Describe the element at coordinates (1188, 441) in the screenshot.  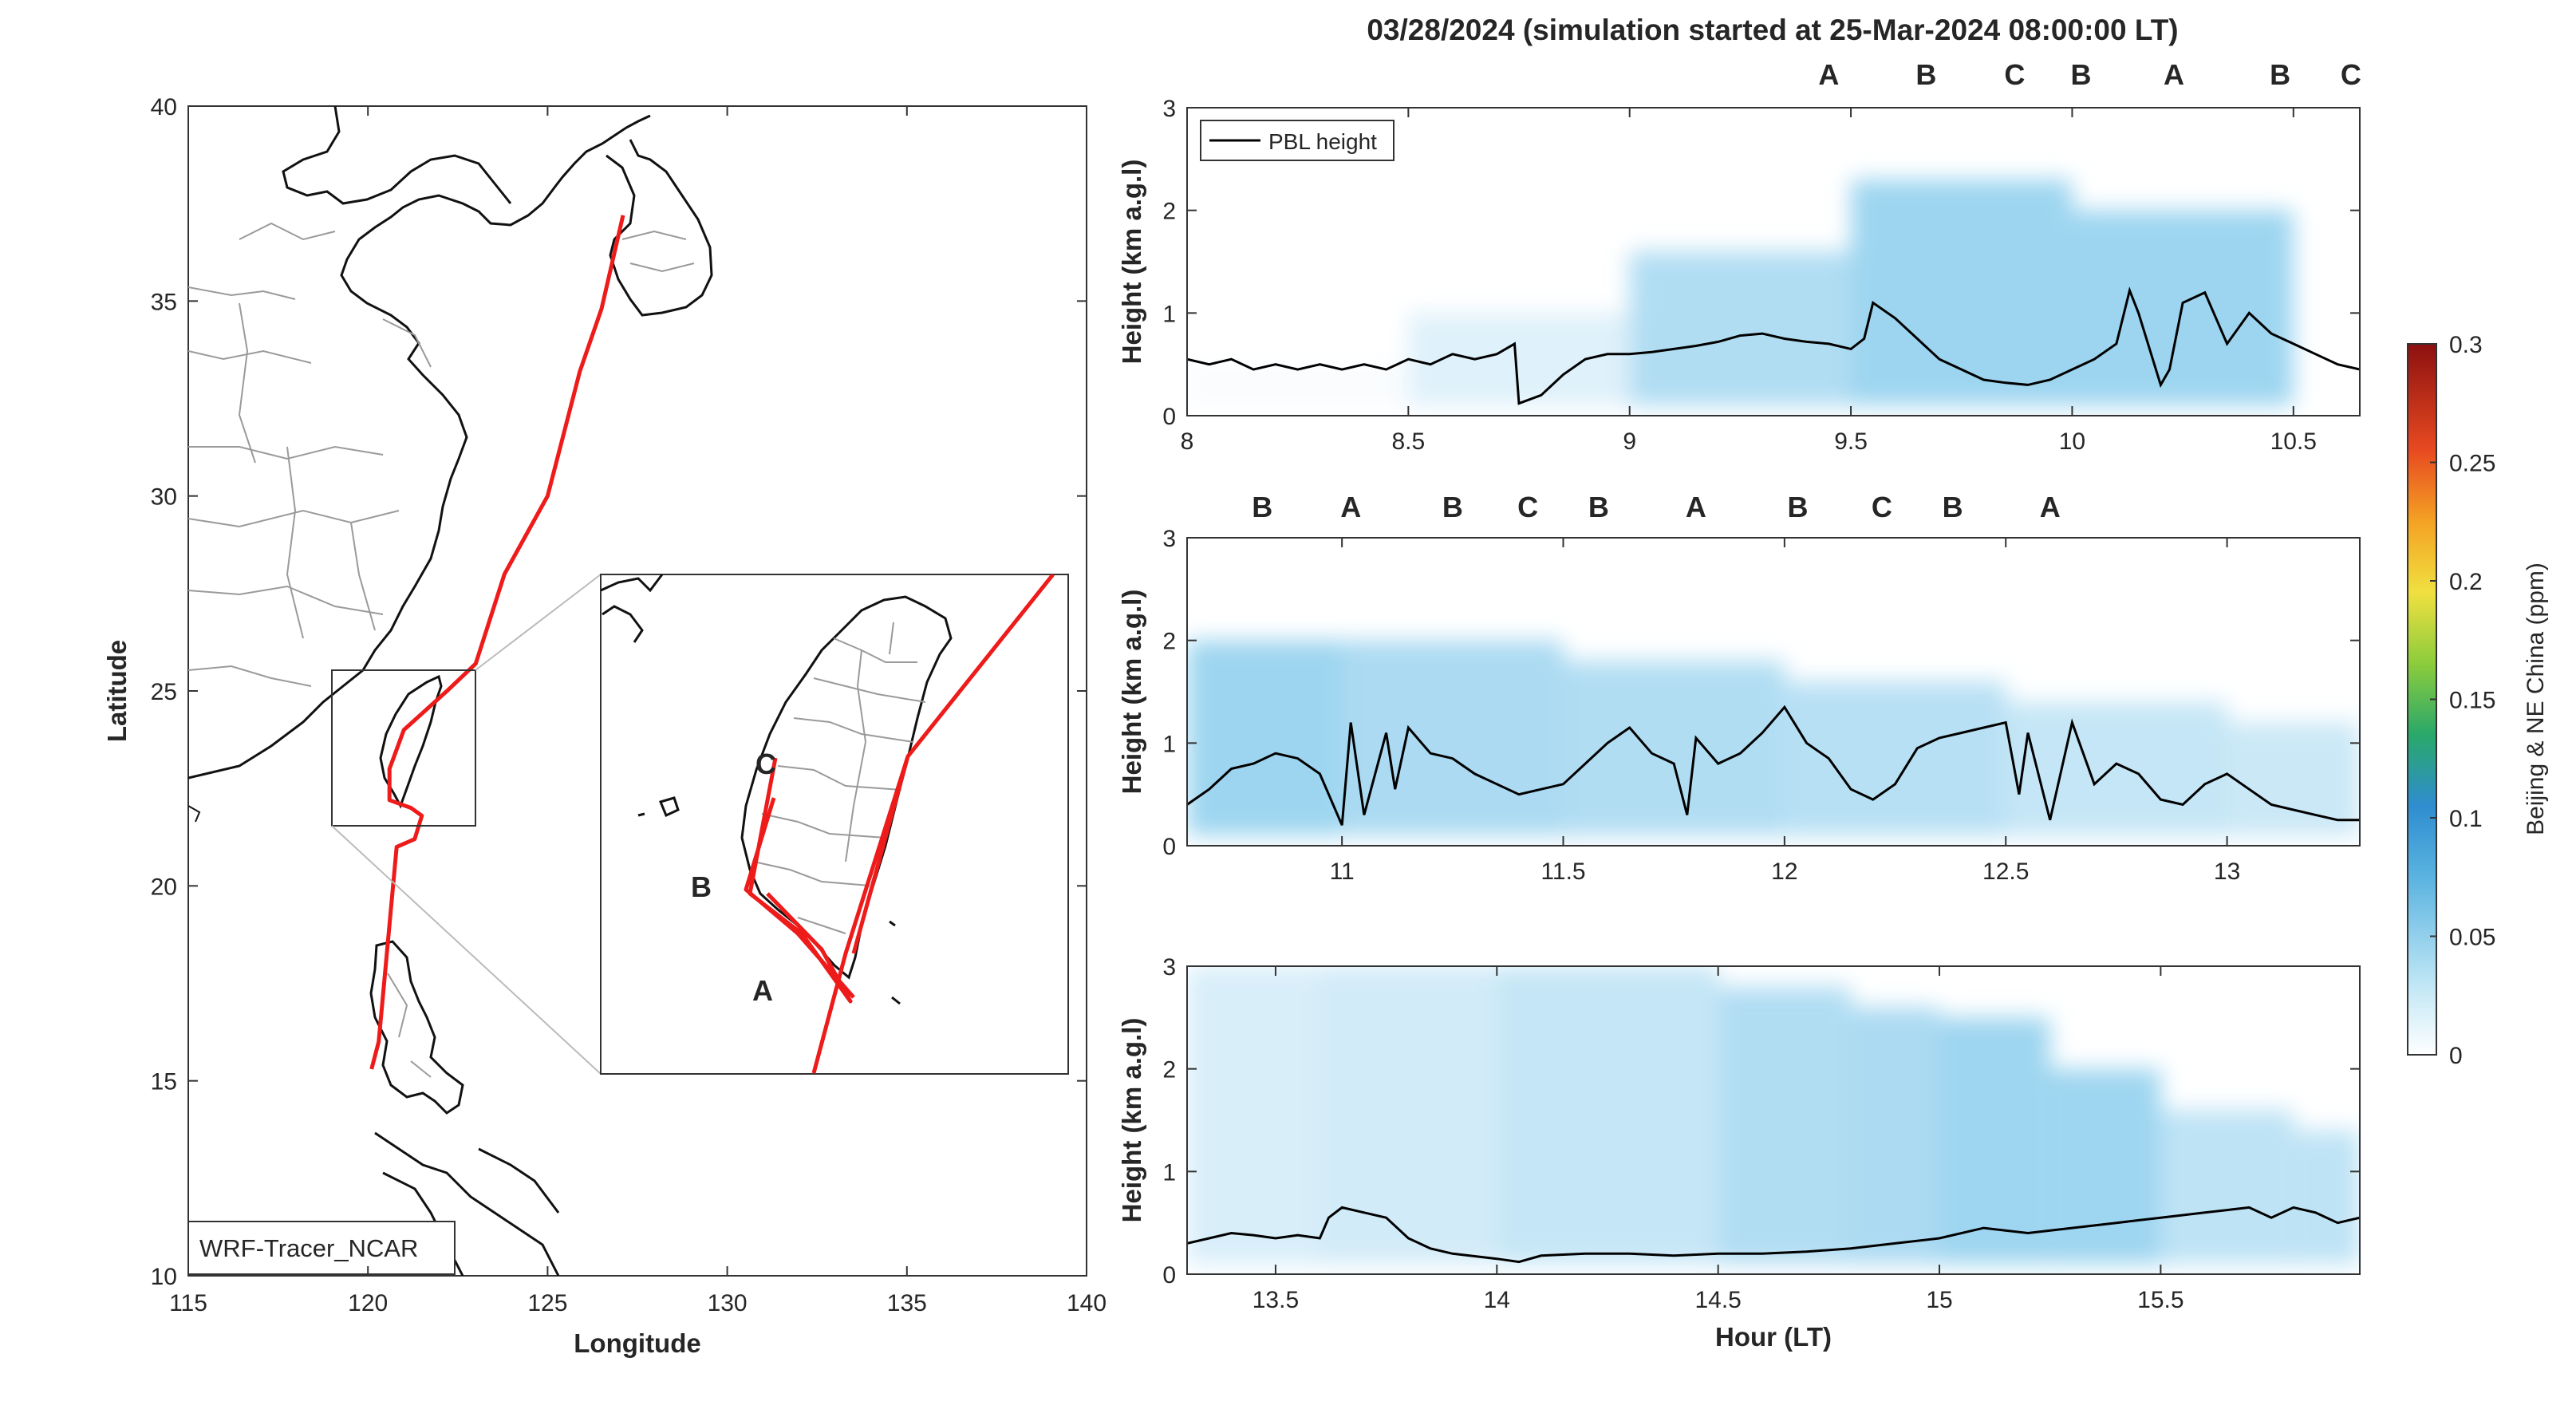
I see `x-tick-label: 8` at that location.